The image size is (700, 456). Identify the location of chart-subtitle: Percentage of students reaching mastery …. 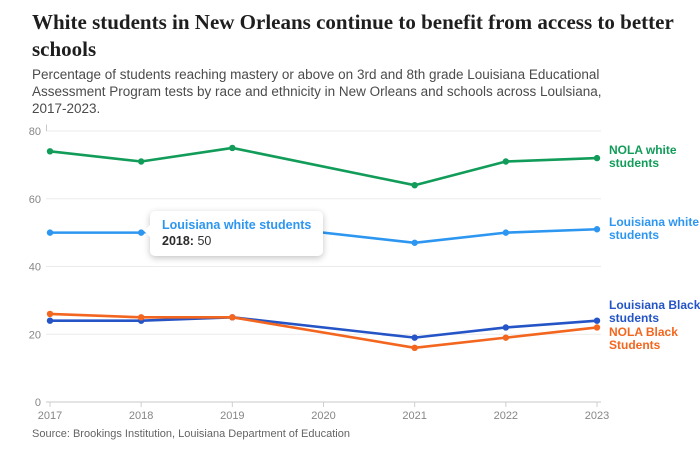
(317, 91).